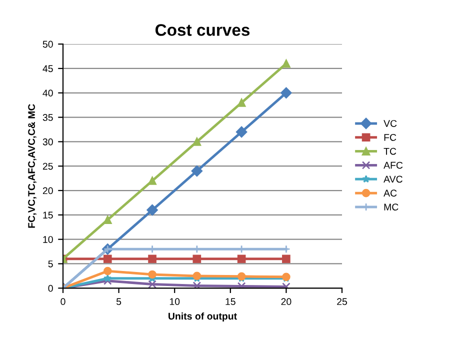 The image size is (450, 339). What do you see at coordinates (63, 302) in the screenshot?
I see `x-tick-label: 0` at bounding box center [63, 302].